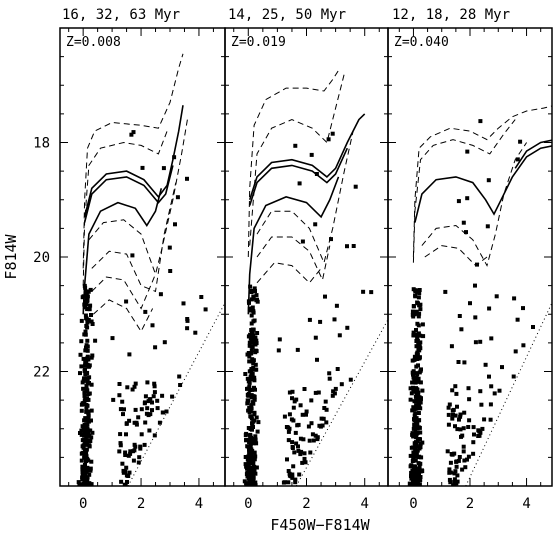 The image size is (560, 541). I want to click on x-tick-label: 0, so click(413, 504).